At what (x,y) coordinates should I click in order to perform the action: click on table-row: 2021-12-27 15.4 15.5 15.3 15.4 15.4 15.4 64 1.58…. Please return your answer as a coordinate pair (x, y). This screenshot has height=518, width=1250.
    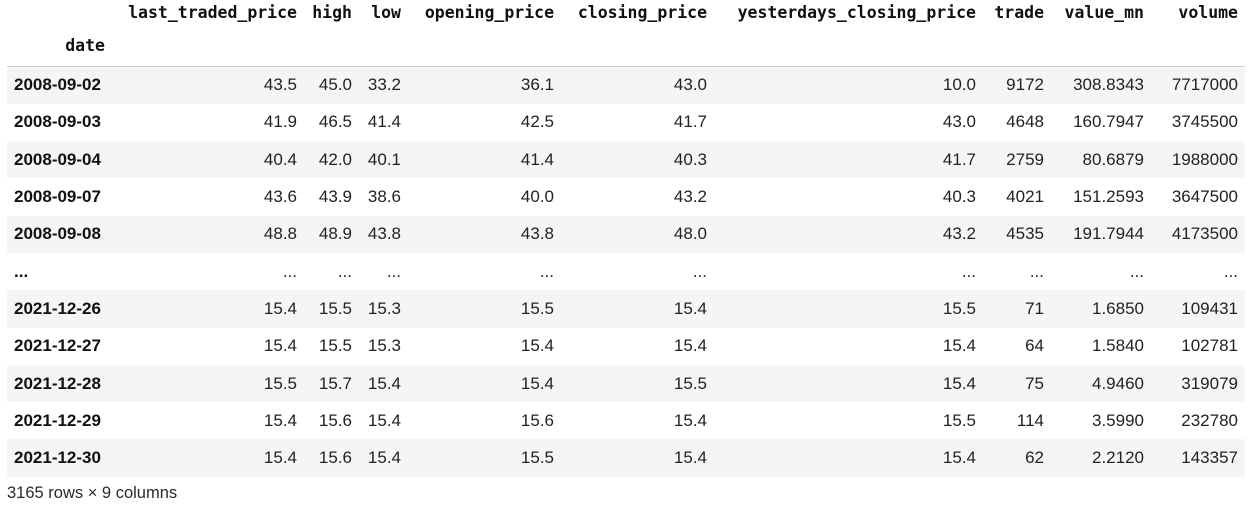
    Looking at the image, I should click on (626, 346).